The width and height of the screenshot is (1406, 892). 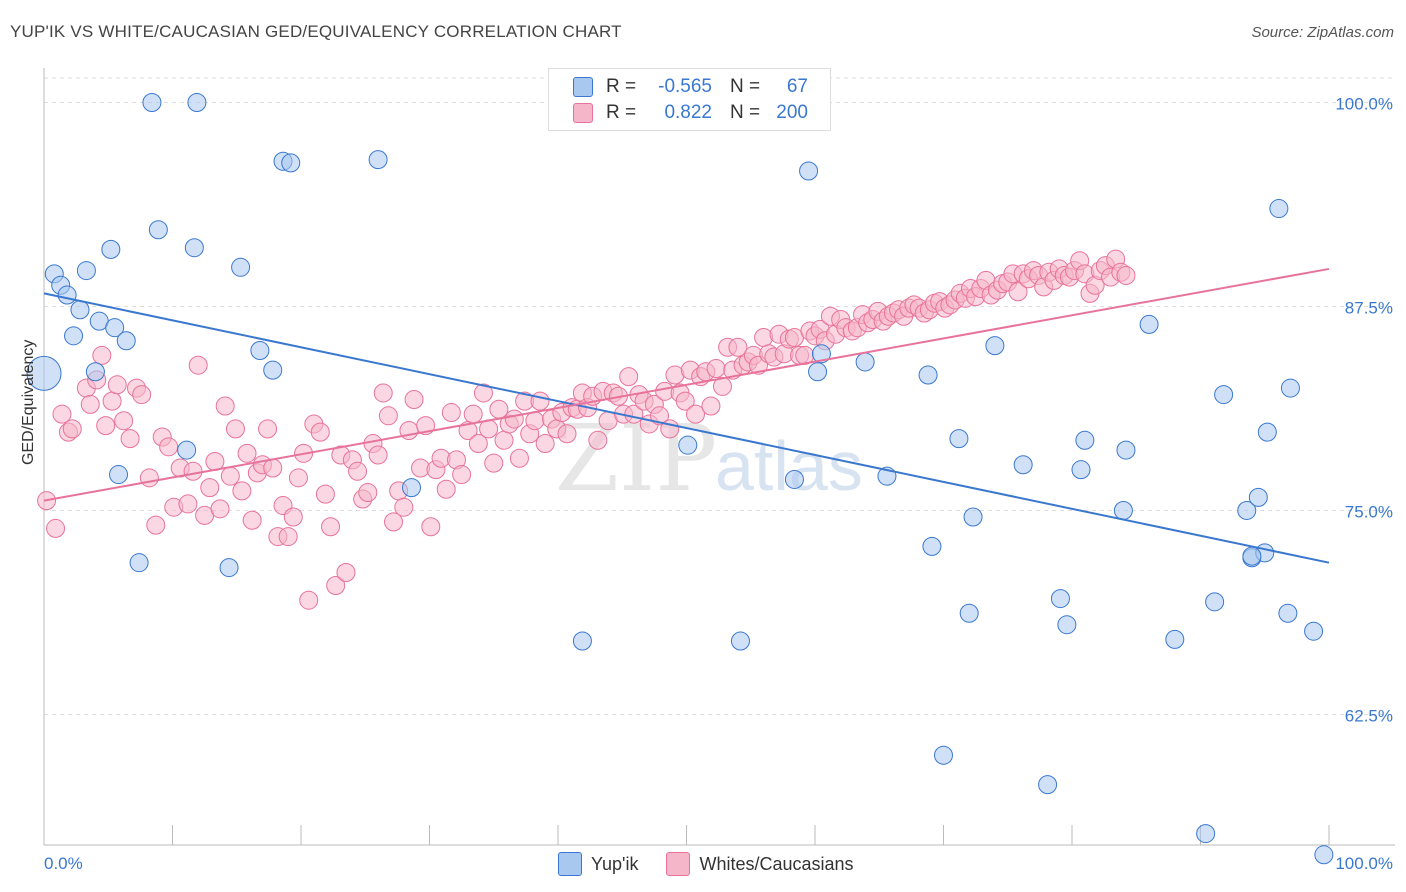 What do you see at coordinates (678, 864) in the screenshot?
I see `legend-swatch-whites` at bounding box center [678, 864].